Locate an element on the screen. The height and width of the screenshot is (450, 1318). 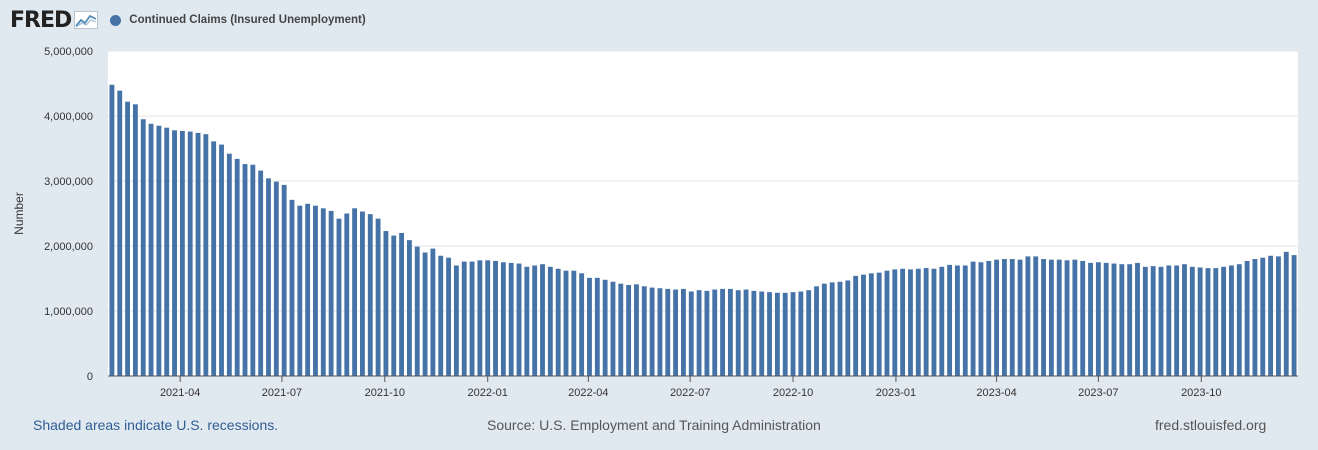
chart-legend: Continued Claims (Insured Unemployment) is located at coordinates (238, 20).